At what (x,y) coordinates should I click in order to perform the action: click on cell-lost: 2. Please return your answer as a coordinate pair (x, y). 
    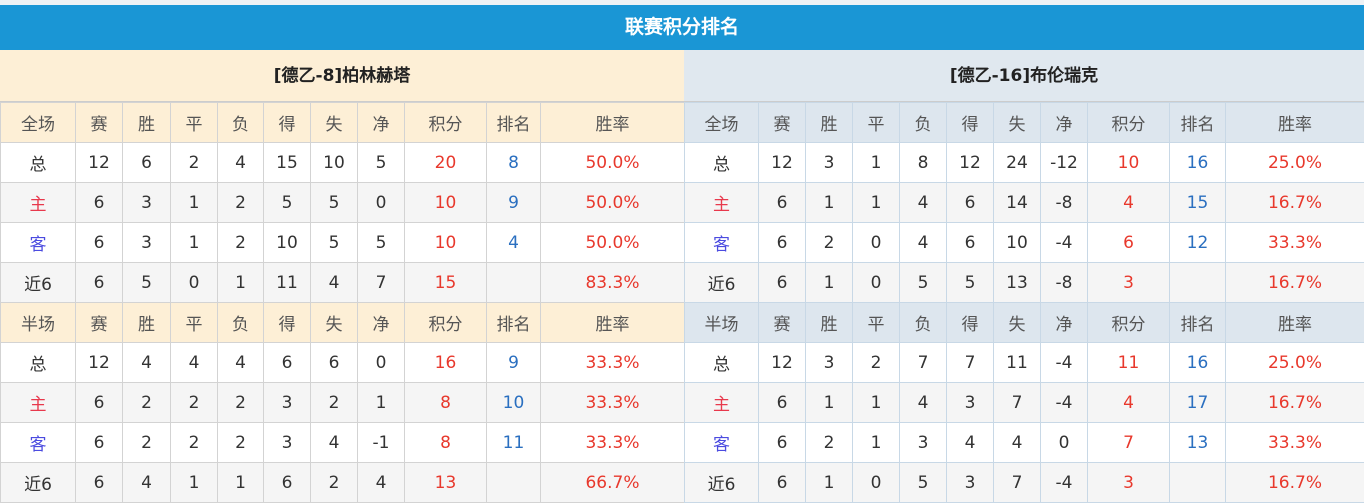
    Looking at the image, I should click on (241, 403).